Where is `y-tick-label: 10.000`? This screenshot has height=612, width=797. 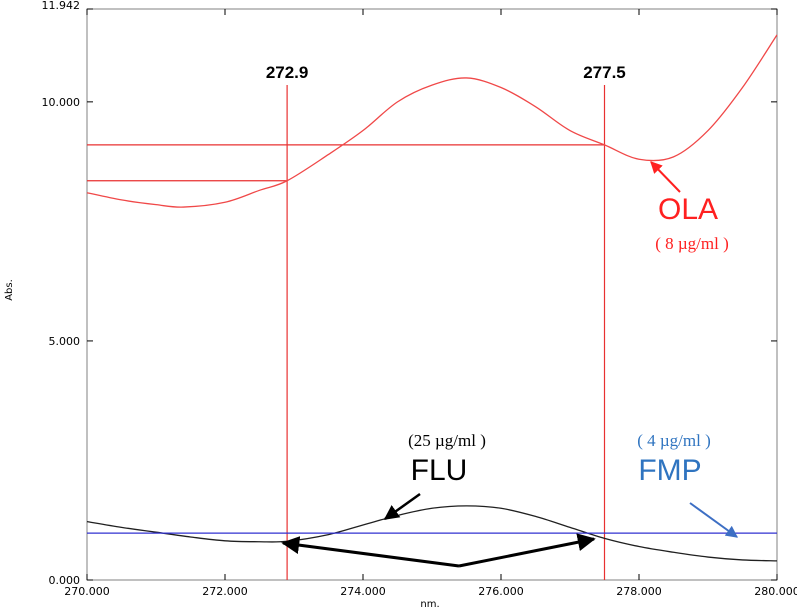 y-tick-label: 10.000 is located at coordinates (61, 102).